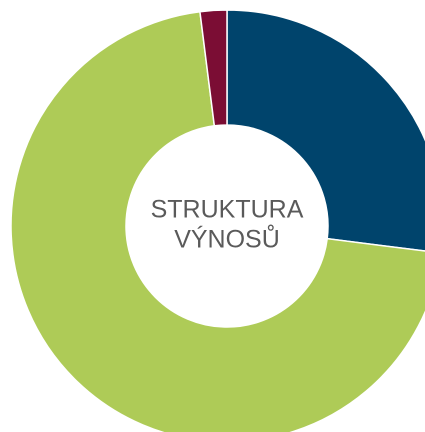 Image resolution: width=425 pixels, height=432 pixels. Describe the element at coordinates (213, 68) in the screenshot. I see `donut-slice` at that location.